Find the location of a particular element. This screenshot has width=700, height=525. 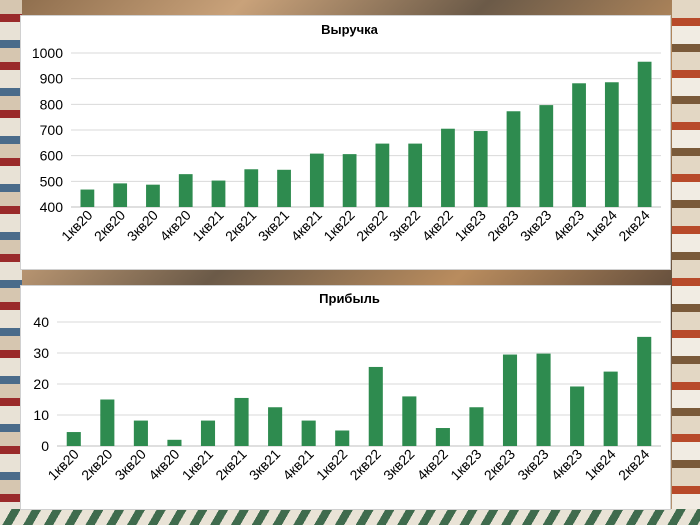

revenue-x-tick-label: 1кв22 is located at coordinates (339, 226).